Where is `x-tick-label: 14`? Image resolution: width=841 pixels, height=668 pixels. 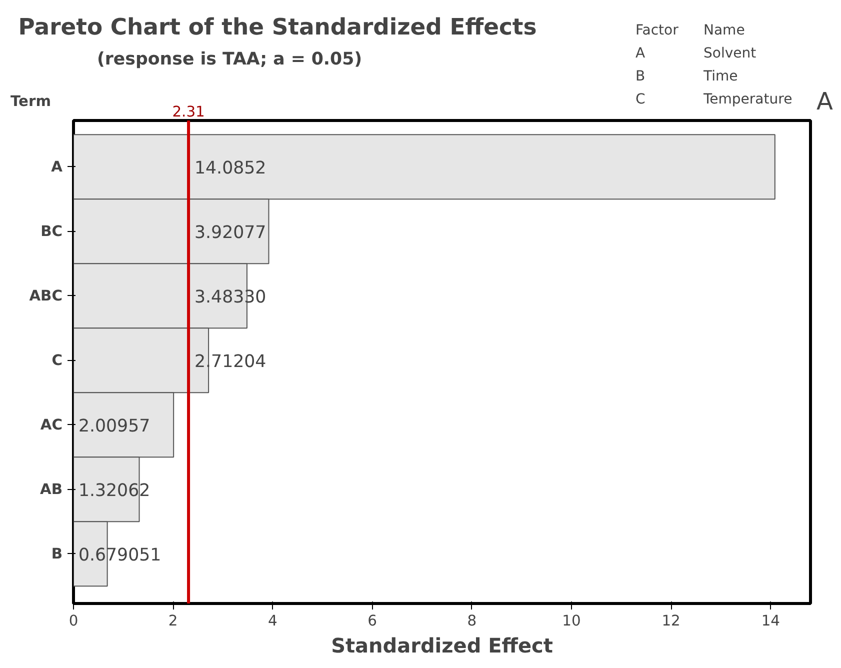
x-tick-label: 14 is located at coordinates (770, 621).